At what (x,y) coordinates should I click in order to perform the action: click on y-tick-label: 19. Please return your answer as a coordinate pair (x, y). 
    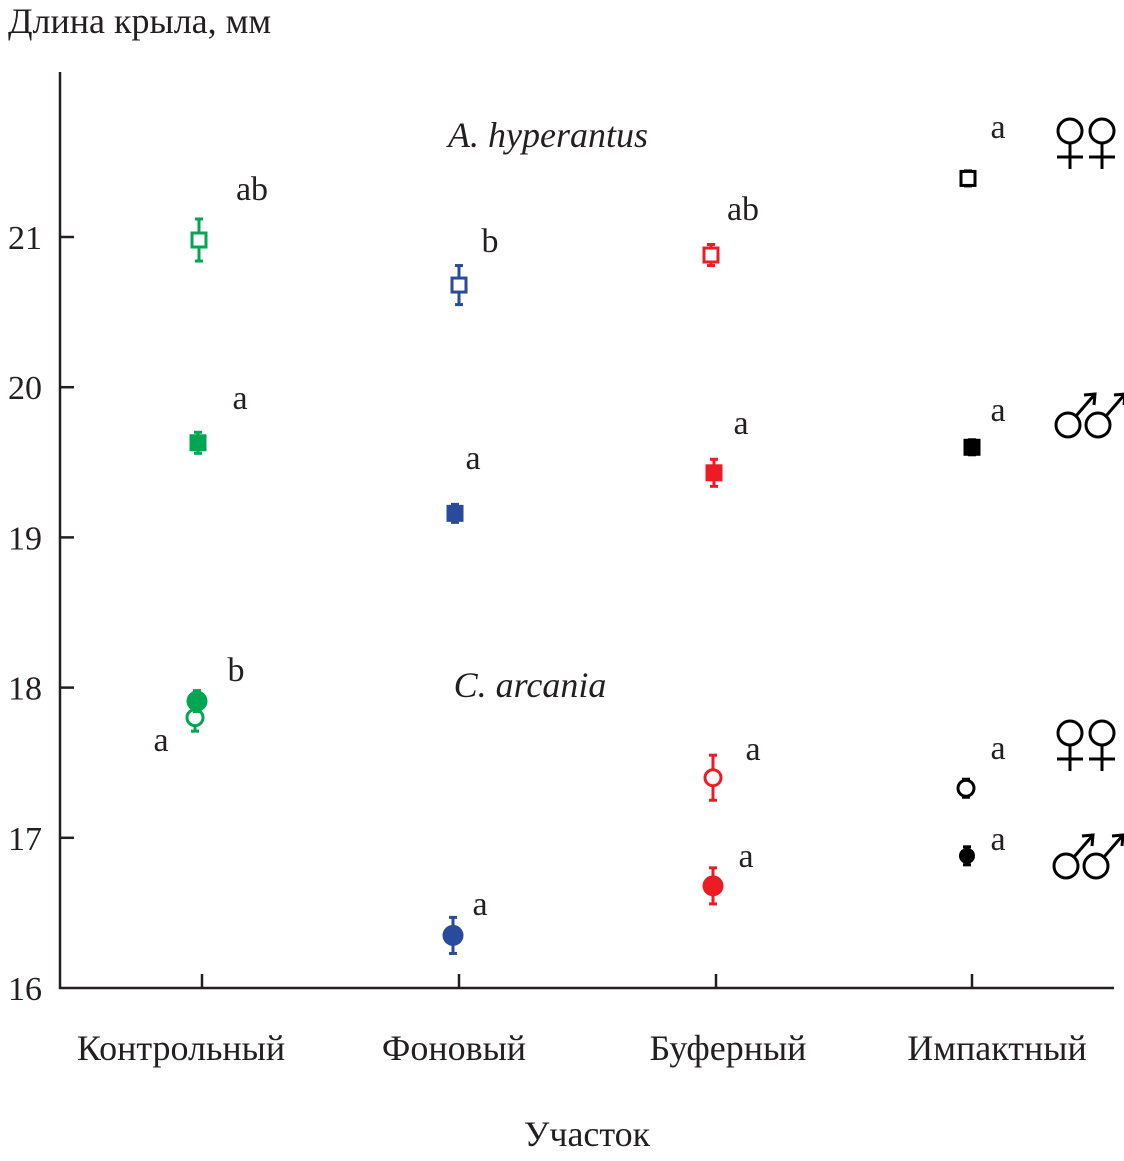
    Looking at the image, I should click on (25, 538).